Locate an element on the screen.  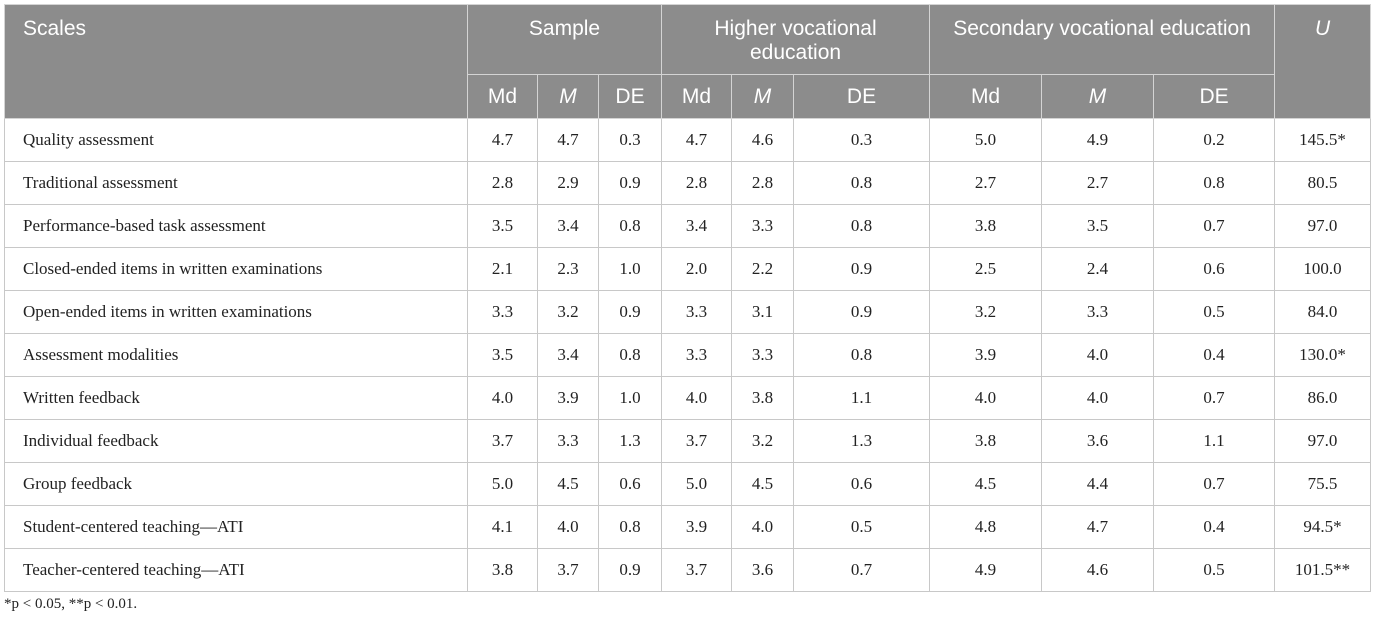
cell: 2.9 is located at coordinates (568, 183).